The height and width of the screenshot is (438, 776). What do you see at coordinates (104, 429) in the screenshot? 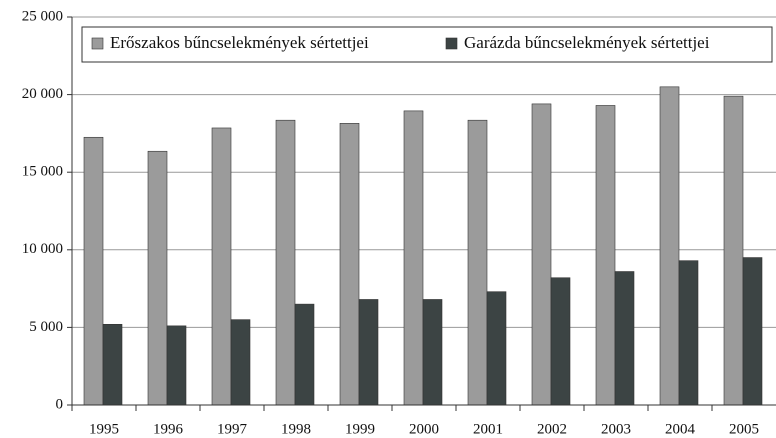
I see `x-tick-label: 1995` at bounding box center [104, 429].